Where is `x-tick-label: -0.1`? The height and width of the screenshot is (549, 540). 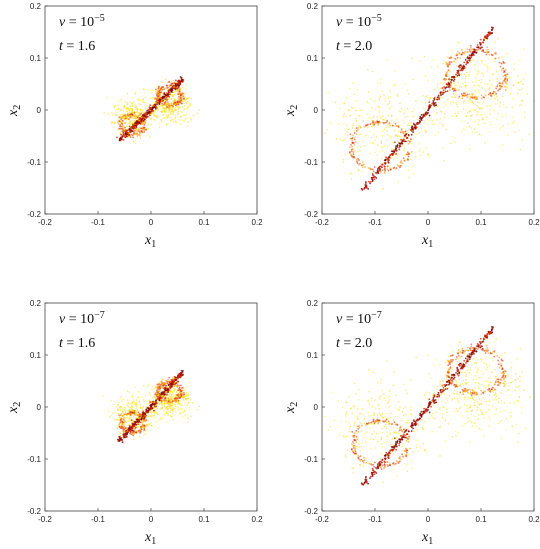
x-tick-label: -0.1 is located at coordinates (98, 519).